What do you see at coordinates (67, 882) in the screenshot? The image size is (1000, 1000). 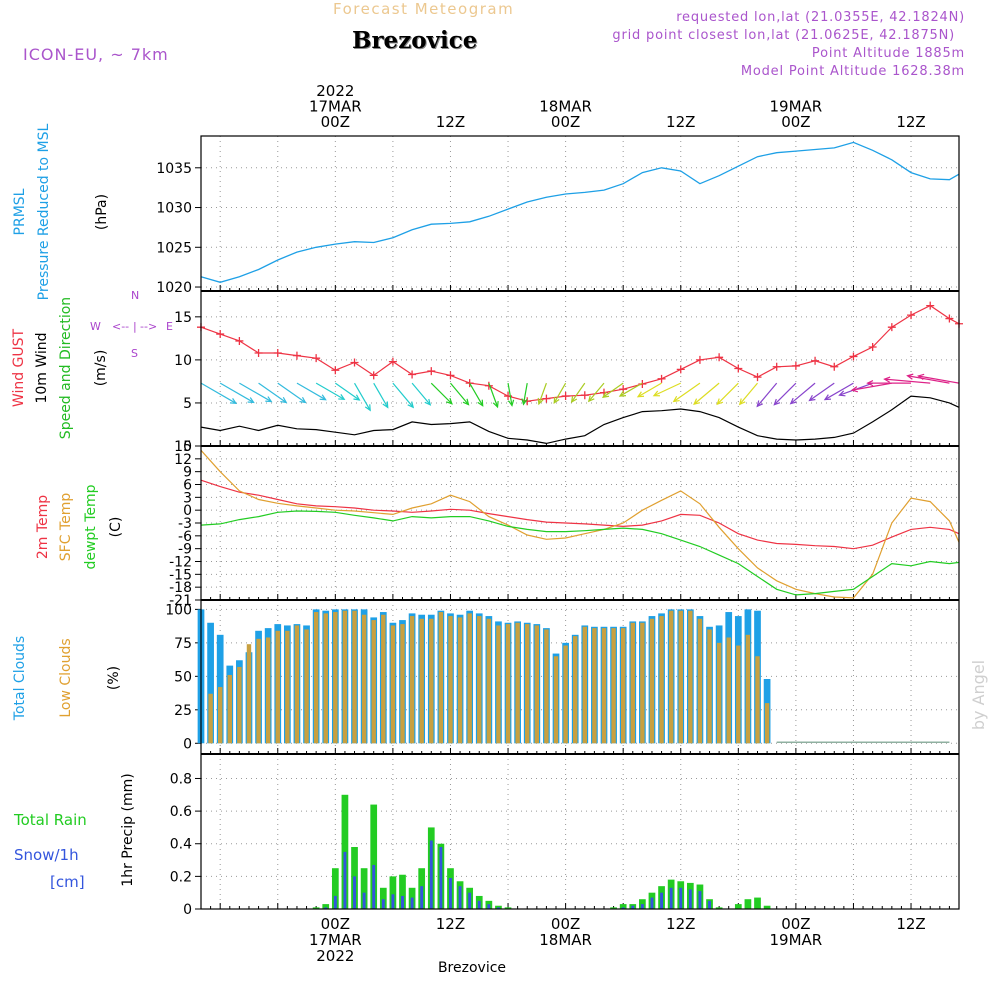 I see `precip-label-cm: [cm]` at bounding box center [67, 882].